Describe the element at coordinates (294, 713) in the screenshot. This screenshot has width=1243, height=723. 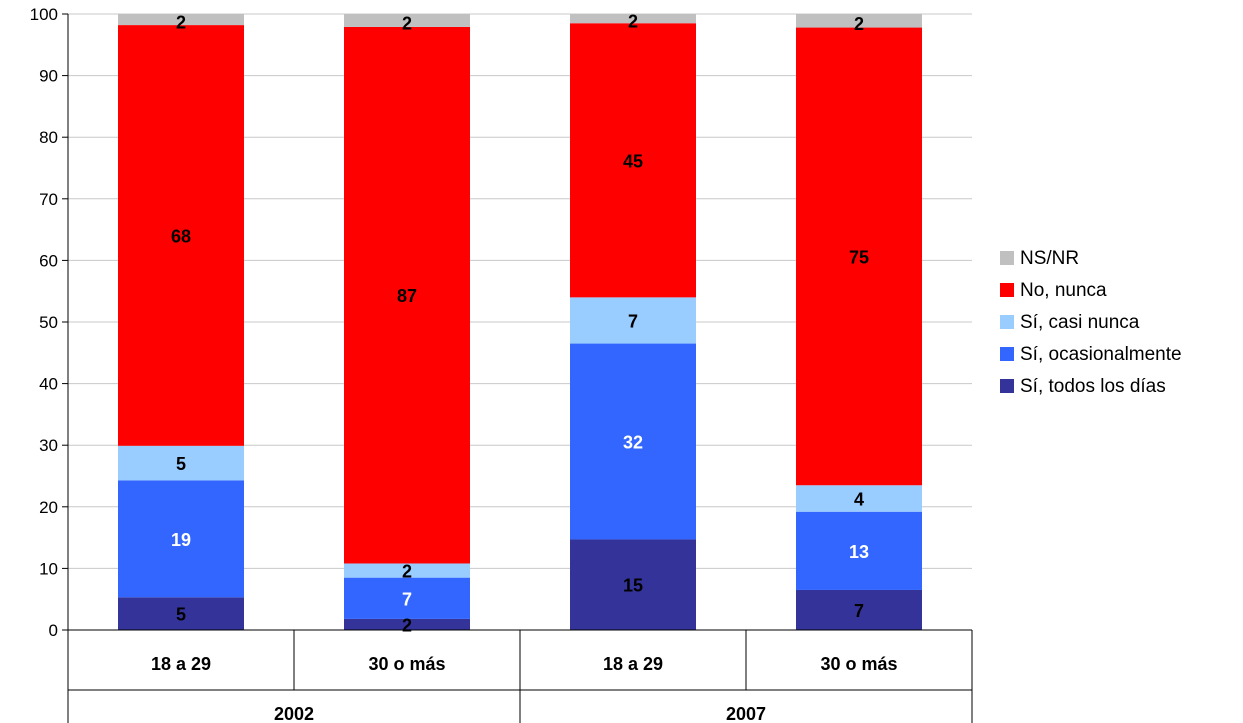
I see `group-label: 2002` at that location.